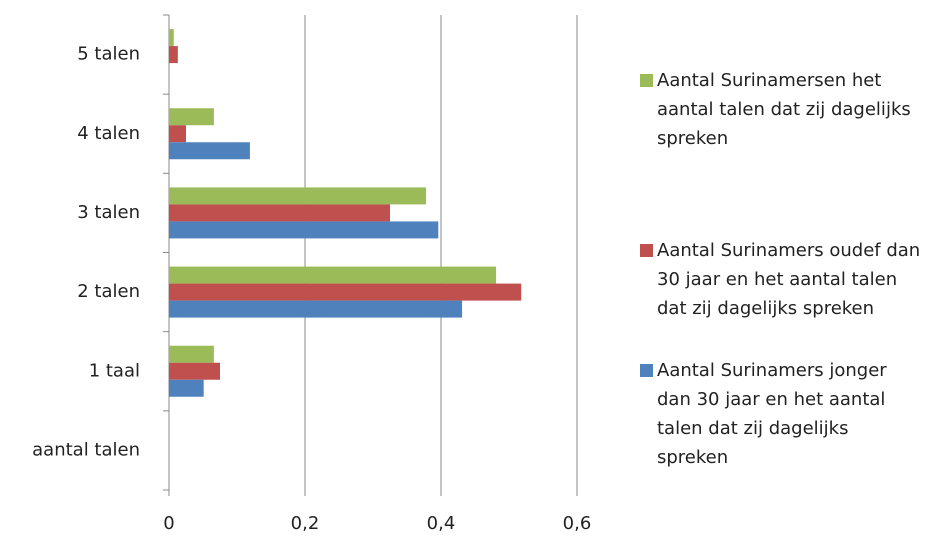  What do you see at coordinates (577, 523) in the screenshot?
I see `x-tick-label: 0,6` at bounding box center [577, 523].